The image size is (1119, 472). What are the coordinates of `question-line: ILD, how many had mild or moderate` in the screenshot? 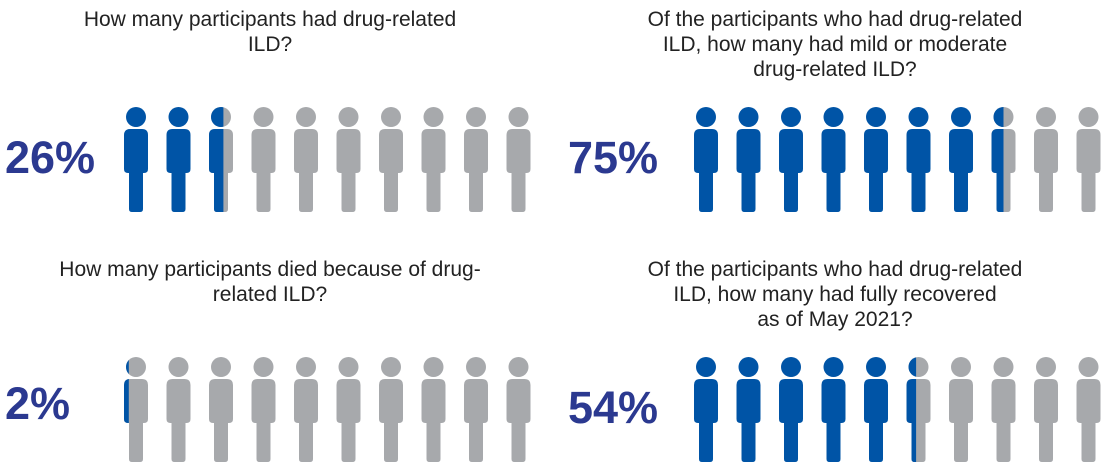 It's located at (835, 44).